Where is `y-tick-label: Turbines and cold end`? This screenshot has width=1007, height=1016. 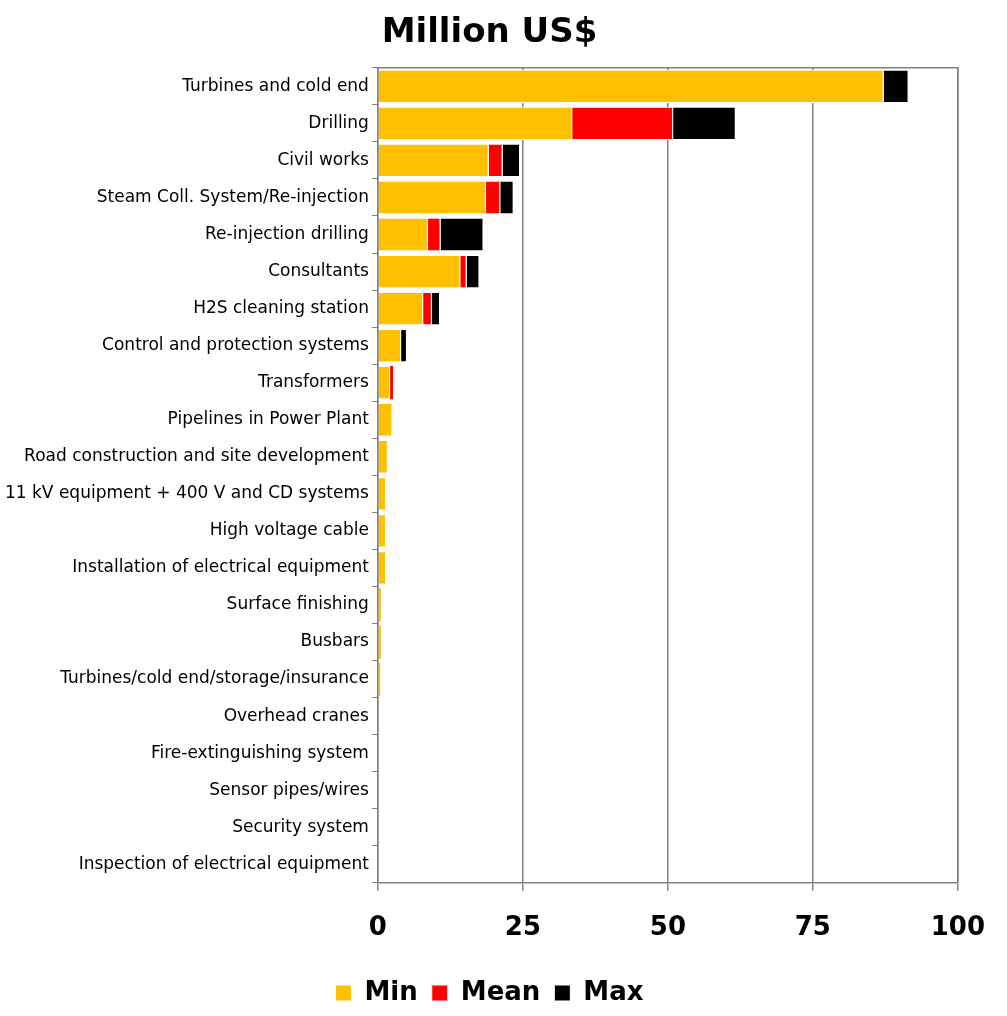
y-tick-label: Turbines and cold end is located at coordinates (275, 84).